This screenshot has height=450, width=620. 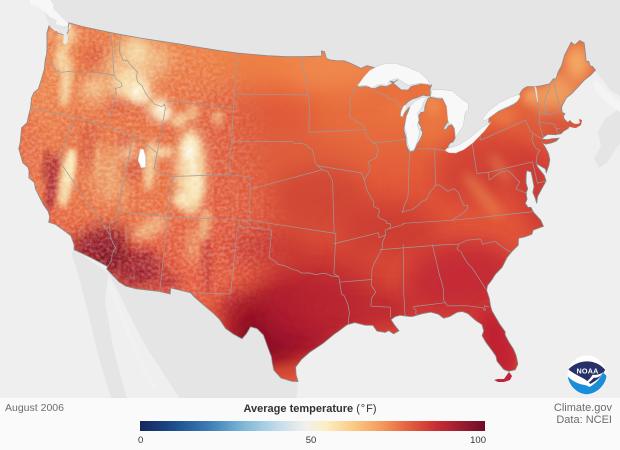 I want to click on svg-text: 100, so click(x=478, y=440).